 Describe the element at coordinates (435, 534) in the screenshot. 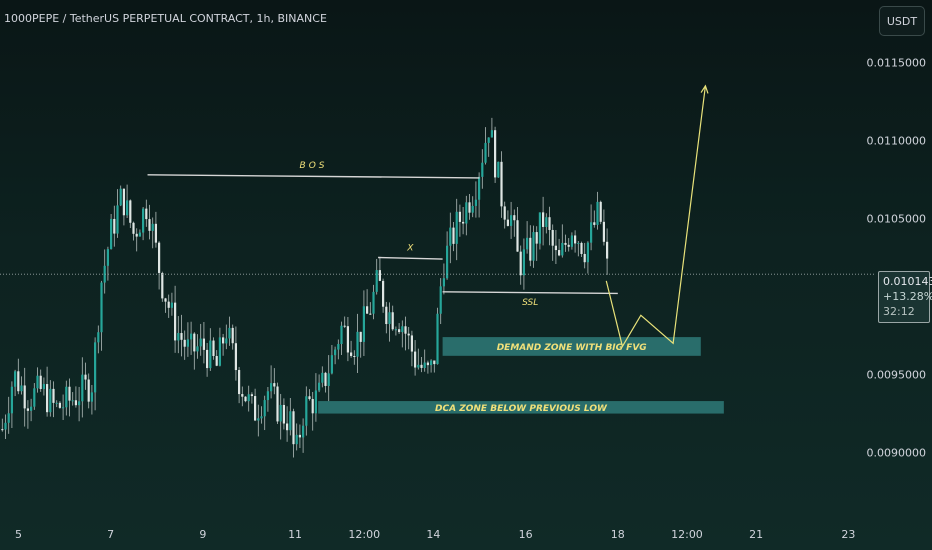

I see `time-axis: 5 7 9 11 12:00 14 16 18 12:00 21 23` at that location.